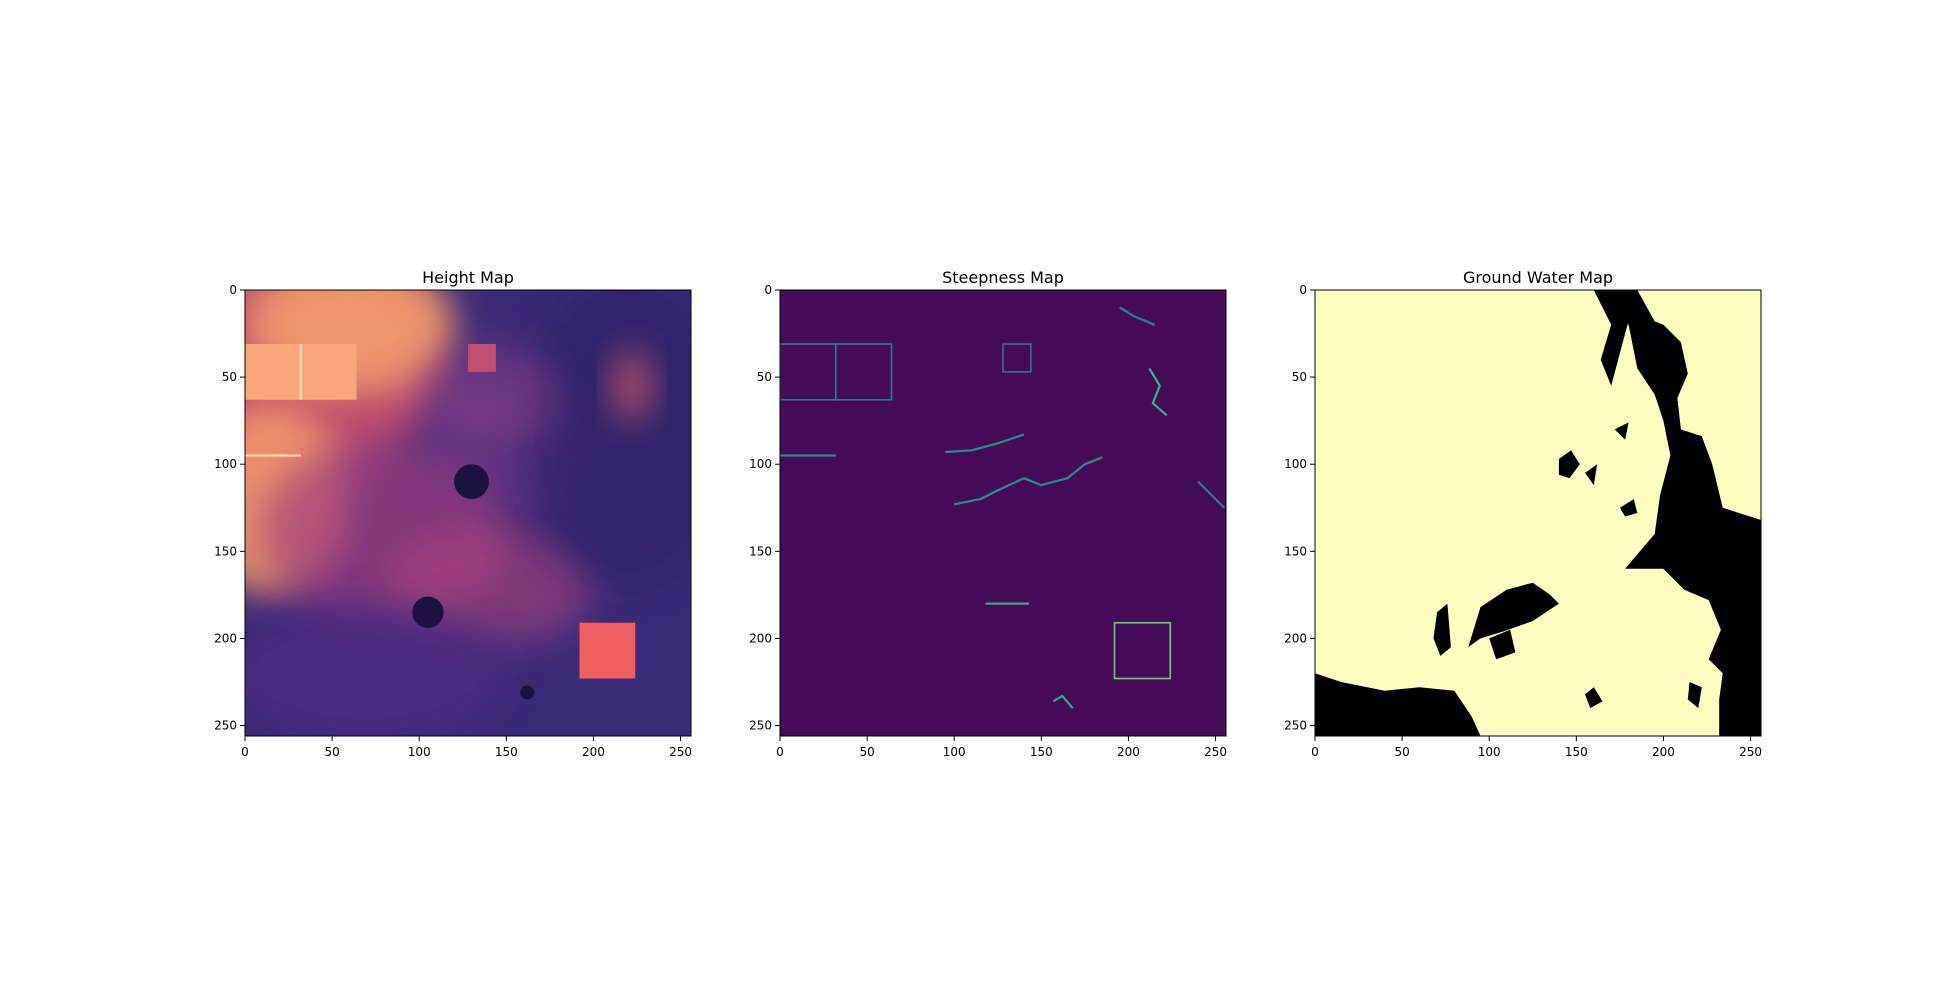 This screenshot has height=1006, width=1934. Describe the element at coordinates (1003, 277) in the screenshot. I see `chart-title: Steepness Map` at that location.